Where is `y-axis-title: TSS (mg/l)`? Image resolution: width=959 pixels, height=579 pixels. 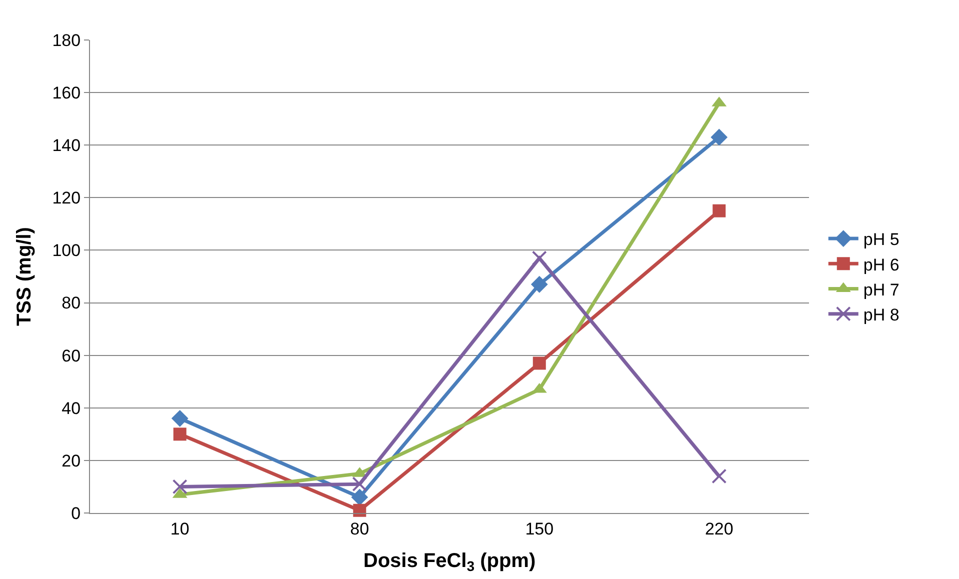
y-axis-title: TSS (mg/l) is located at coordinates (25, 276).